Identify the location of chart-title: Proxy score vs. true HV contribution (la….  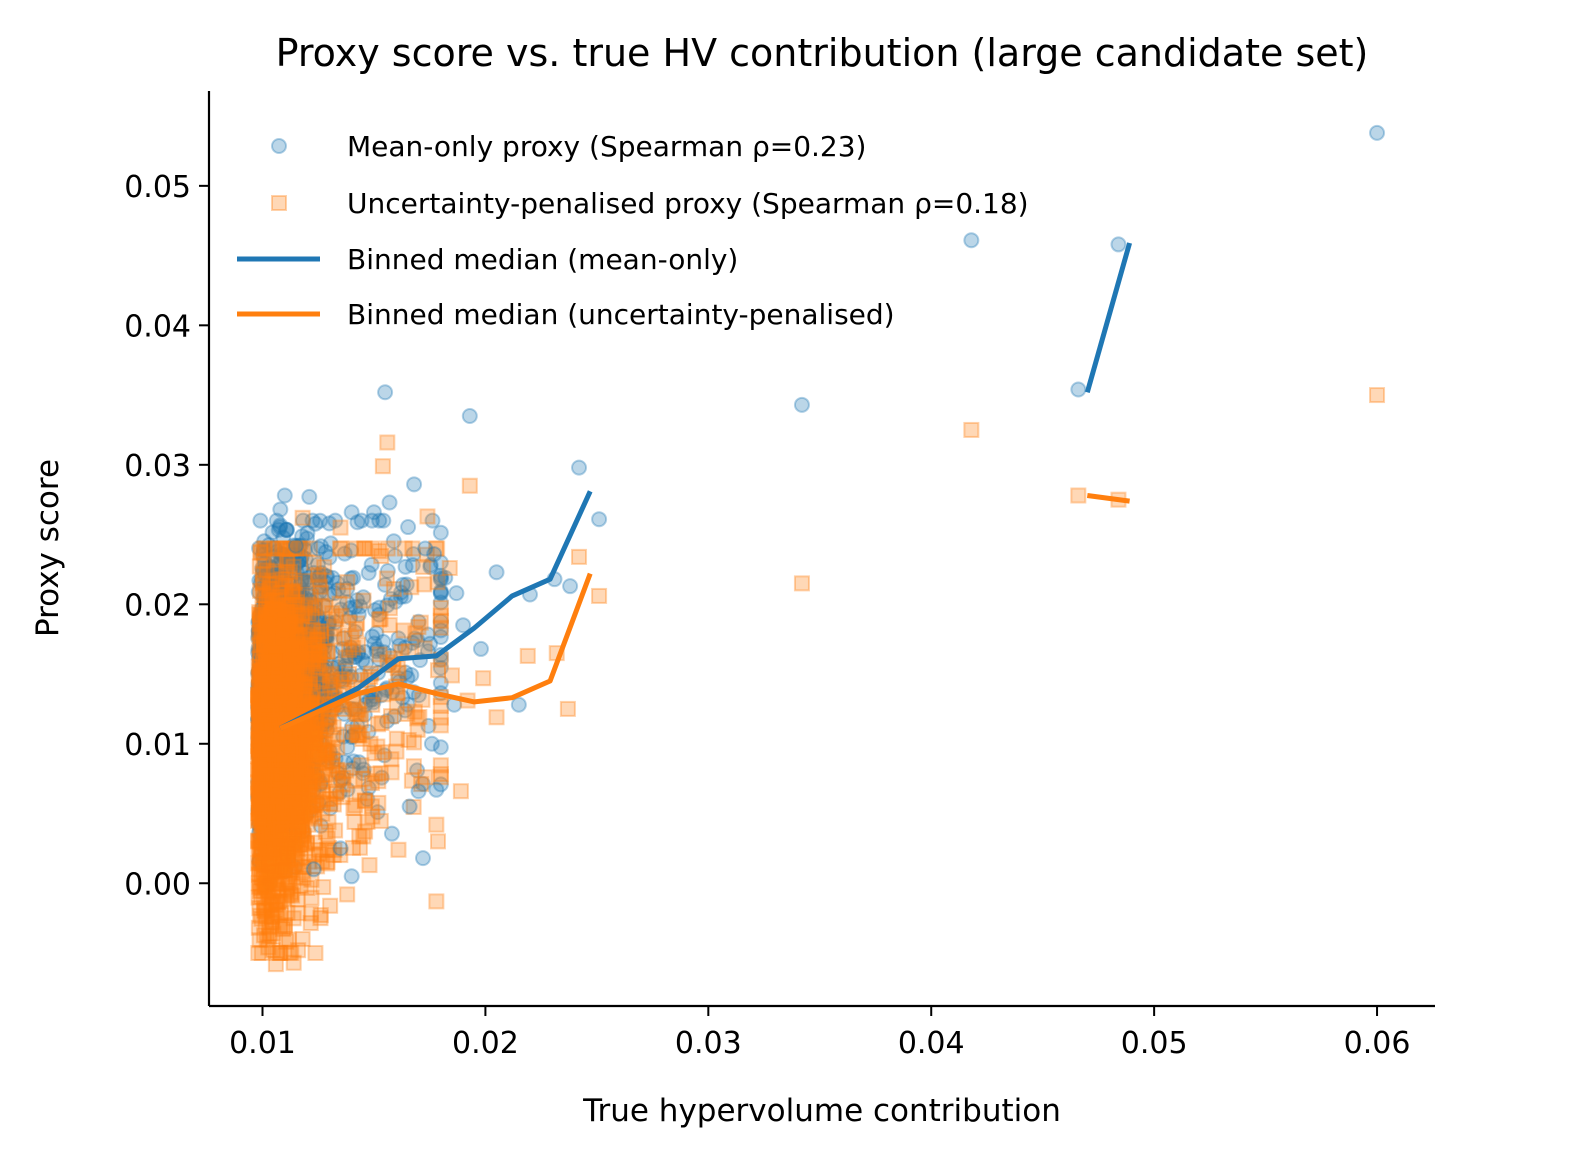
(822, 53).